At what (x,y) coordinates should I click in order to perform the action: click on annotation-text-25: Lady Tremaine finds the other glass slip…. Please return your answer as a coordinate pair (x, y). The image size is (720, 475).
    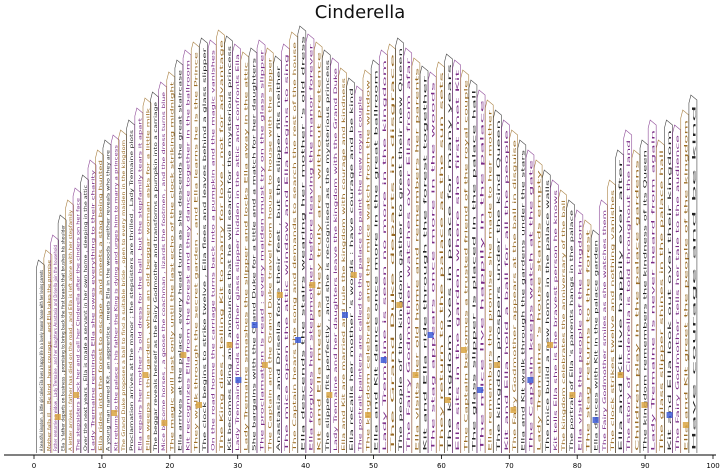
    Looking at the image, I should click on (238, 252).